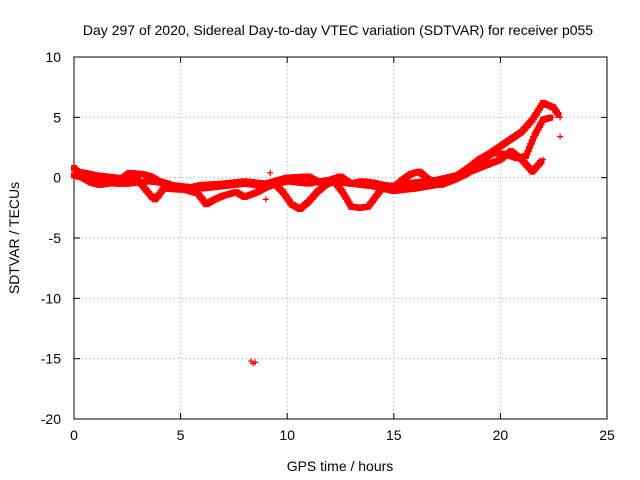  What do you see at coordinates (57, 178) in the screenshot?
I see `y-tick-label: 0` at bounding box center [57, 178].